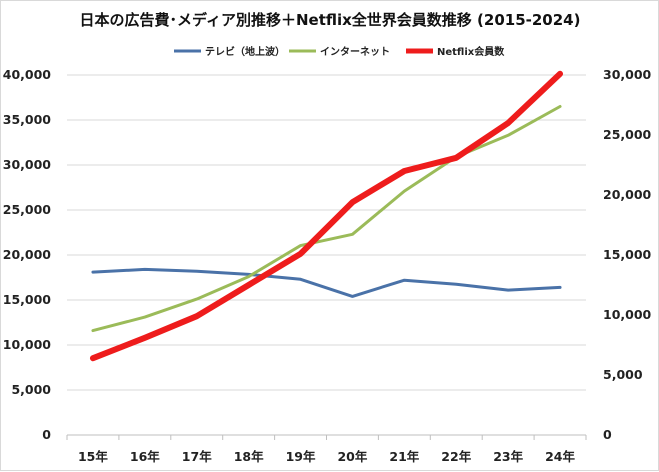 This screenshot has width=659, height=472. Describe the element at coordinates (27, 164) in the screenshot. I see `left-tick-label: 30,000` at that location.